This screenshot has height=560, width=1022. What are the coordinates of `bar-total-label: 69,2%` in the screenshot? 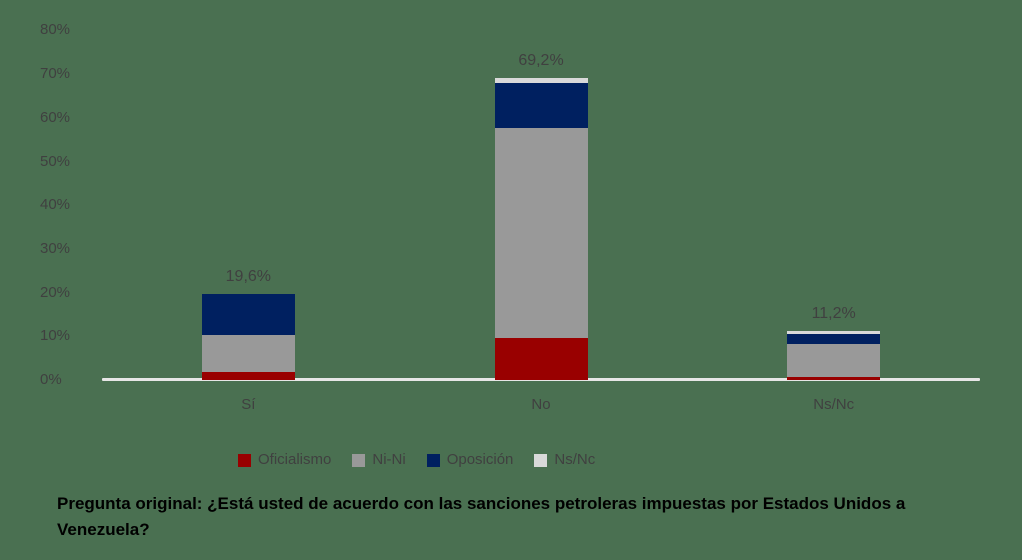 It's located at (541, 60).